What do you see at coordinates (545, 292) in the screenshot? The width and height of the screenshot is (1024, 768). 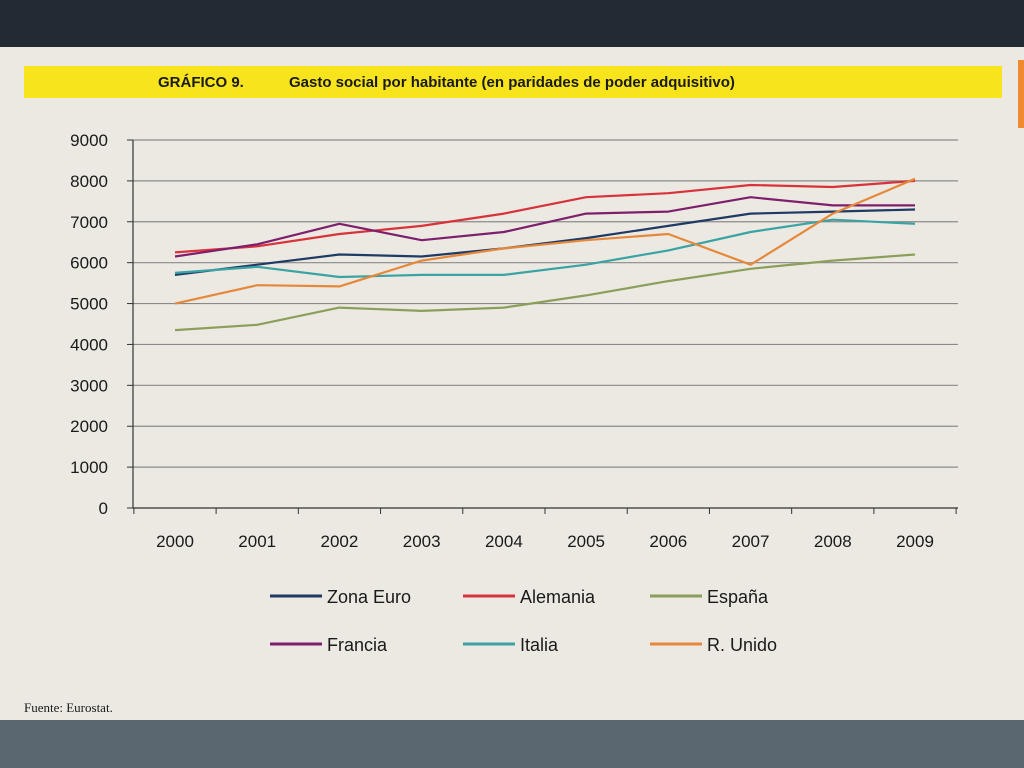 I see `series-line-españa` at bounding box center [545, 292].